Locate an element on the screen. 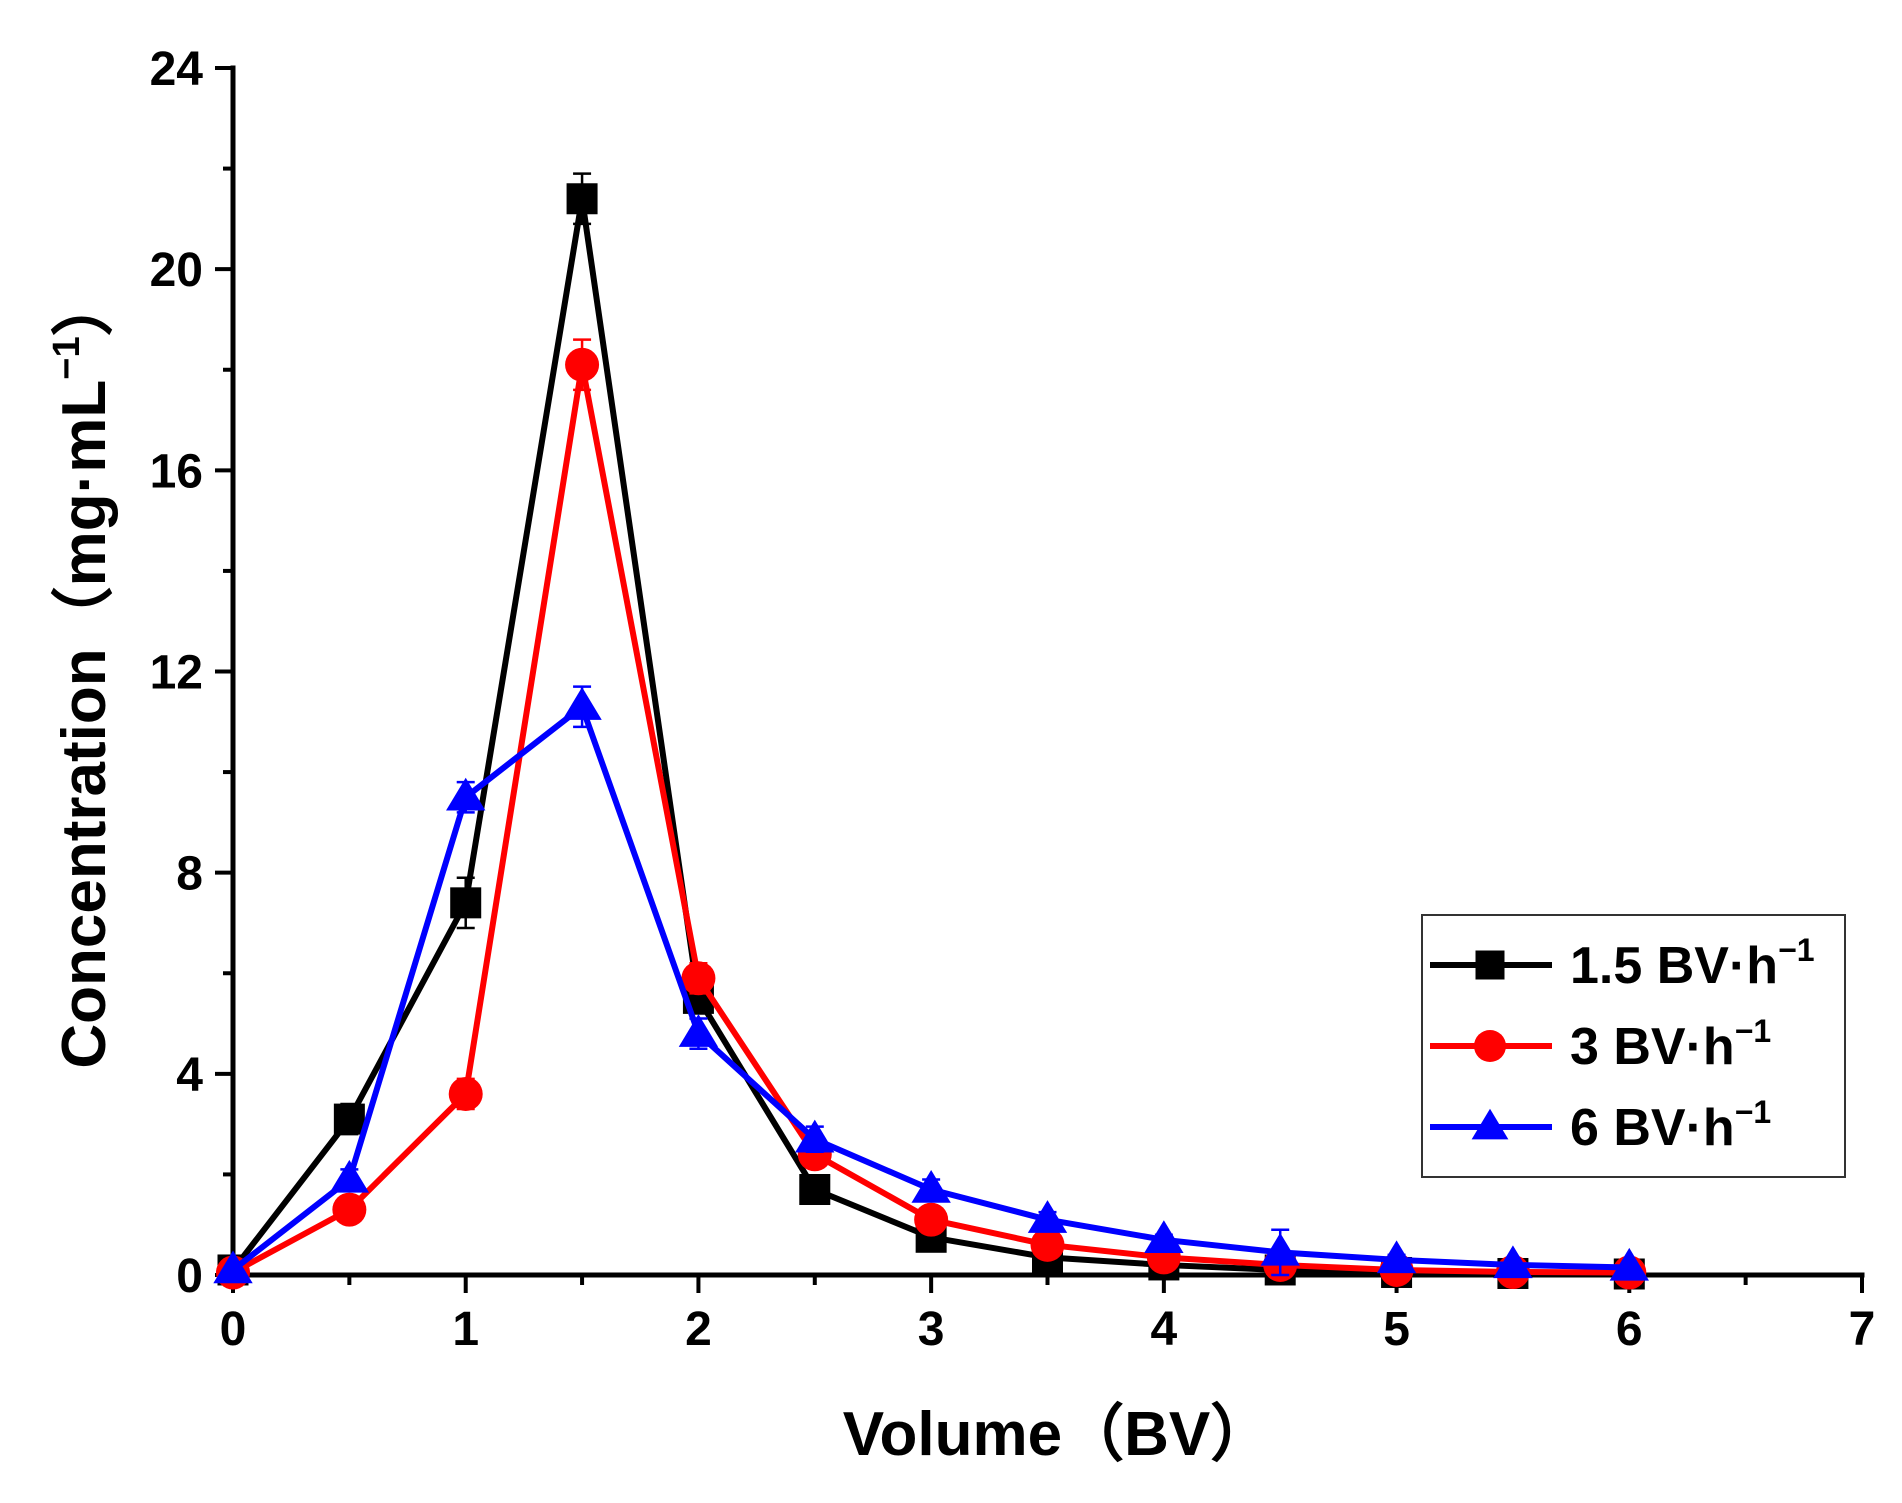 The image size is (1902, 1503). x-tick-label: 6 is located at coordinates (1629, 1329).